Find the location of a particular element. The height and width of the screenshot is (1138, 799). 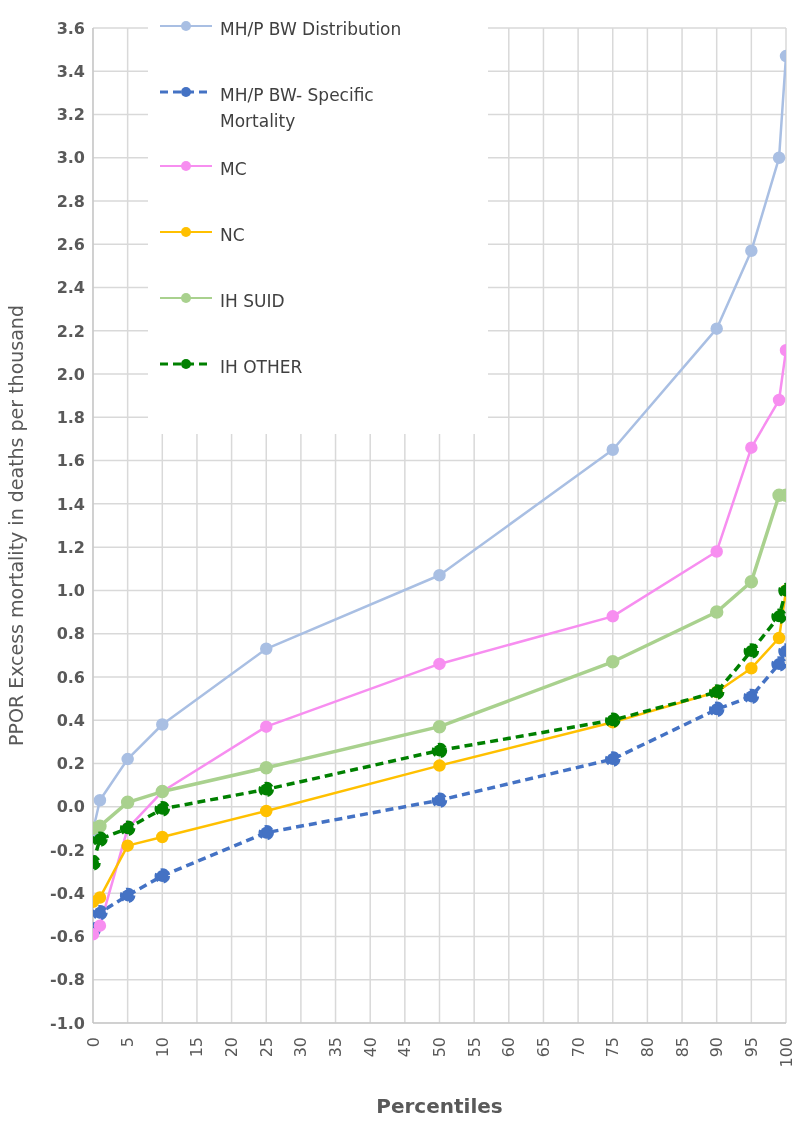

x-tick-label: 5 is located at coordinates (128, 1042).